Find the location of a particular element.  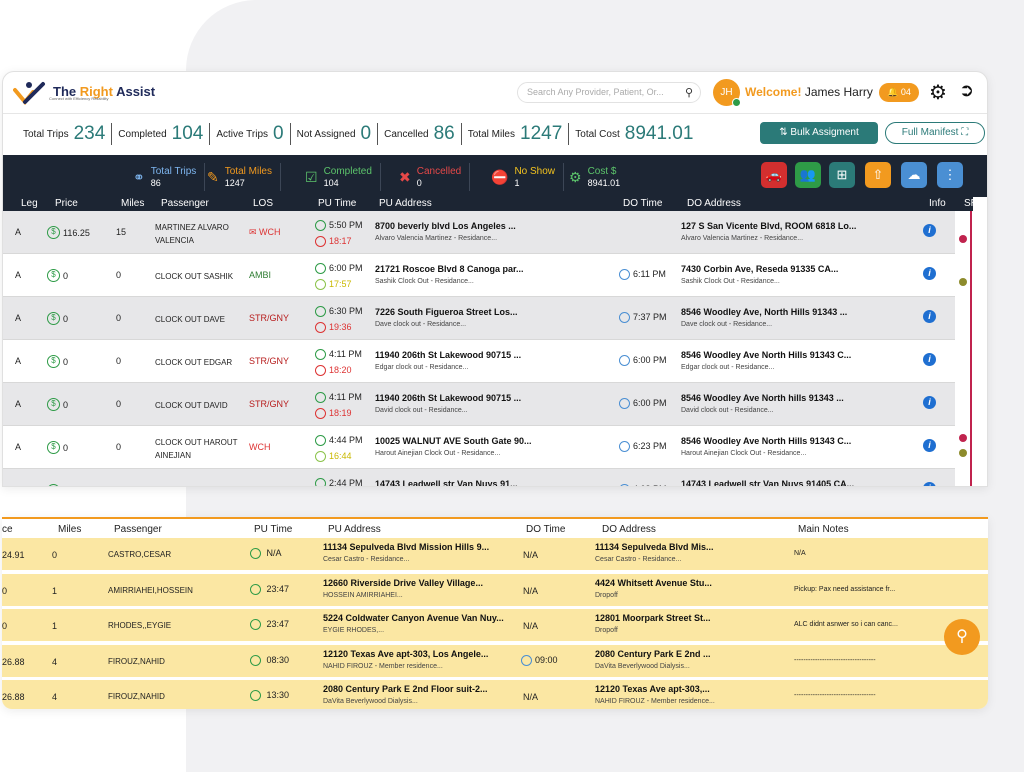

pu-time-cell: 13:30 is located at coordinates (270, 696).